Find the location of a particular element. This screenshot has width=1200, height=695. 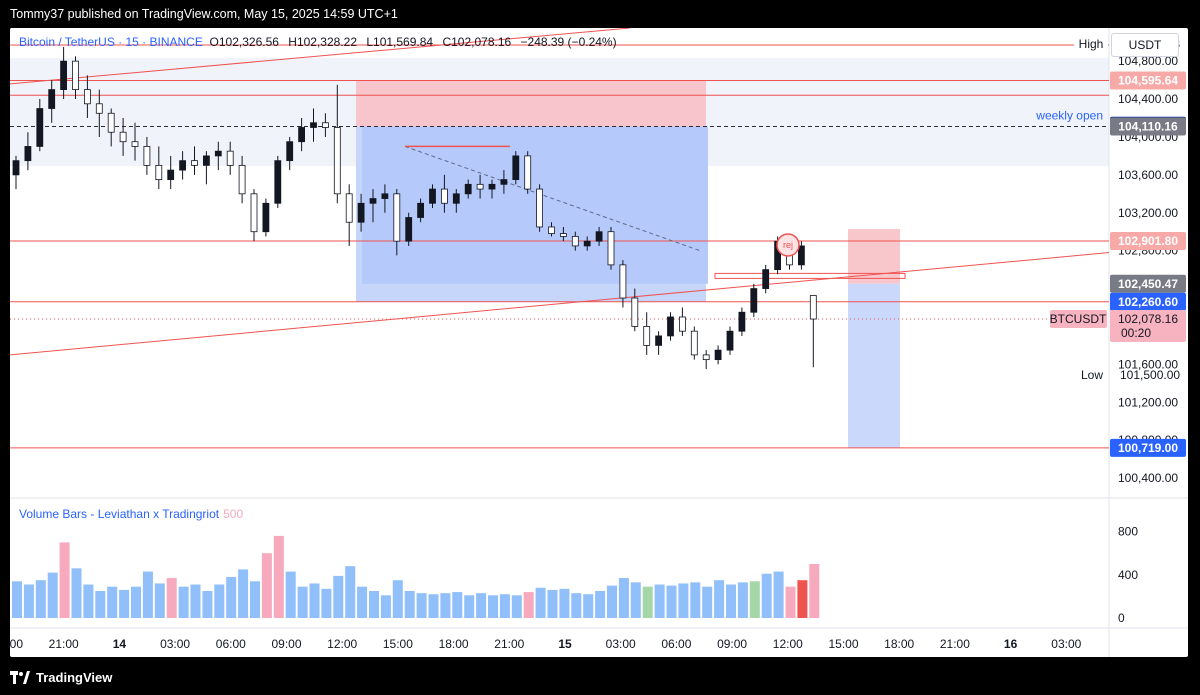

time-tick: 09:00 is located at coordinates (732, 644).